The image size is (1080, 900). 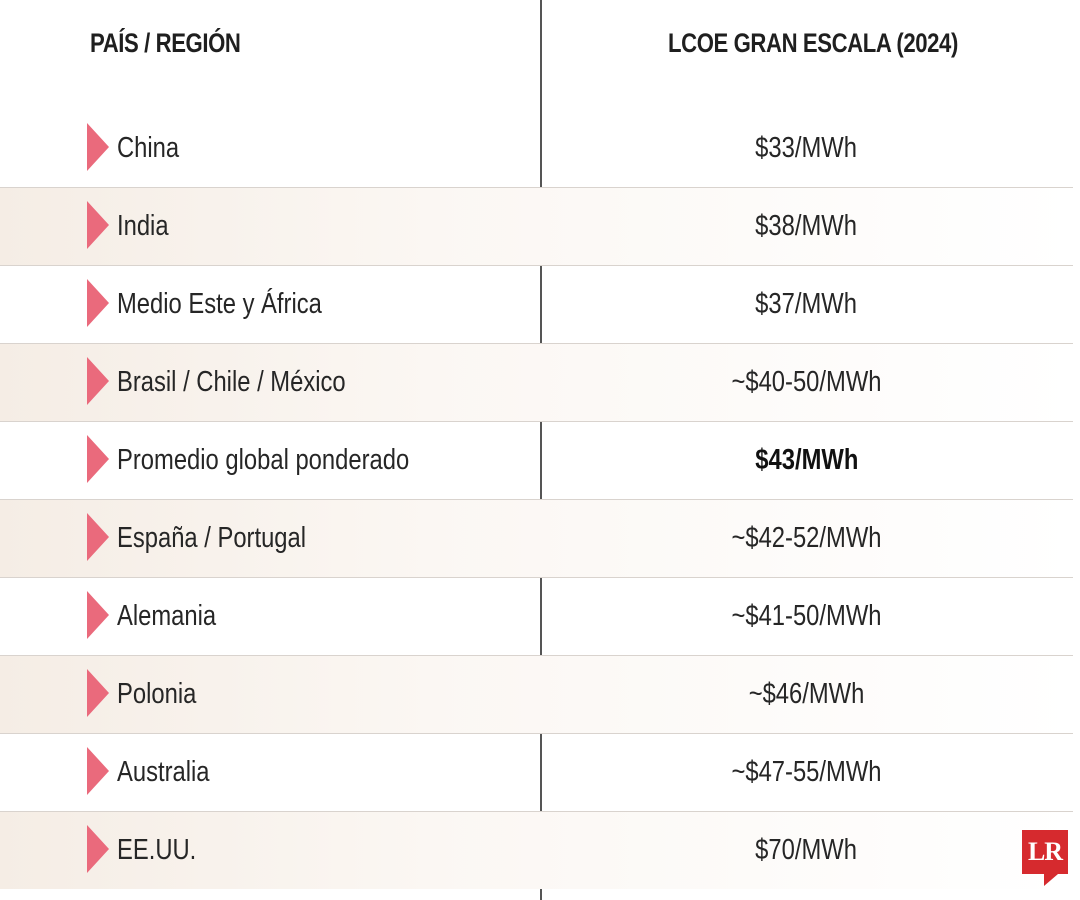 I want to click on lcoe-value: $38/MWh, so click(x=806, y=226).